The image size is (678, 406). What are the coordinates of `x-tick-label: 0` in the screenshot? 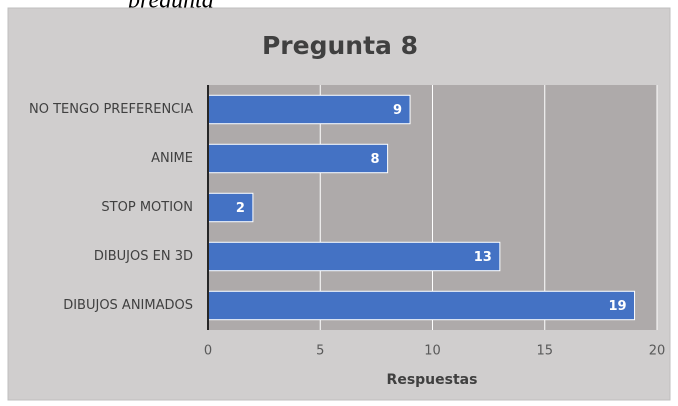 It's located at (208, 351).